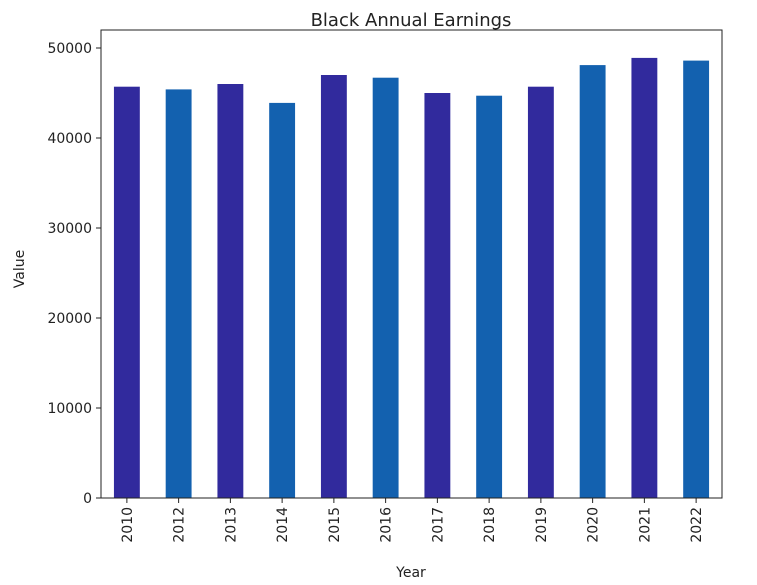 The height and width of the screenshot is (585, 757). I want to click on x-tick-label-2017: 2017, so click(438, 525).